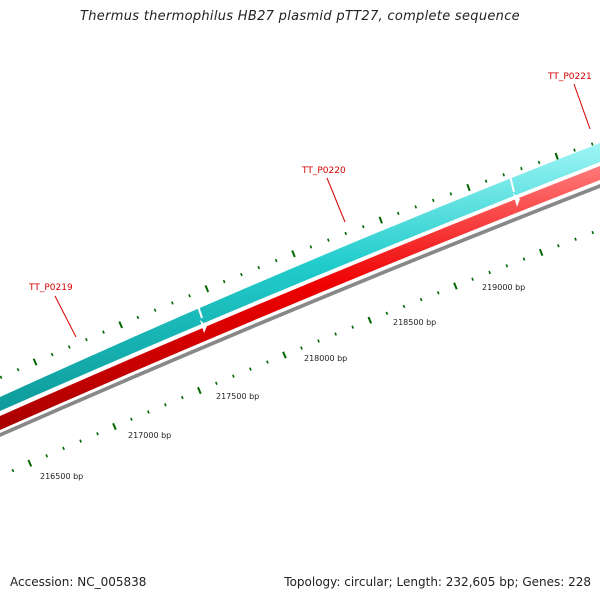  Describe the element at coordinates (237, 396) in the screenshot. I see `position-label: 217500 bp` at that location.